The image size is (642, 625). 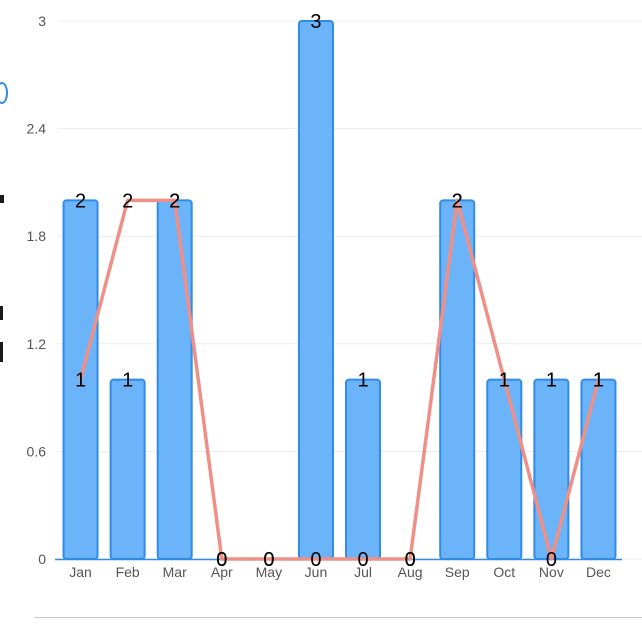 I want to click on x-tick-label: Nov, so click(x=551, y=572).